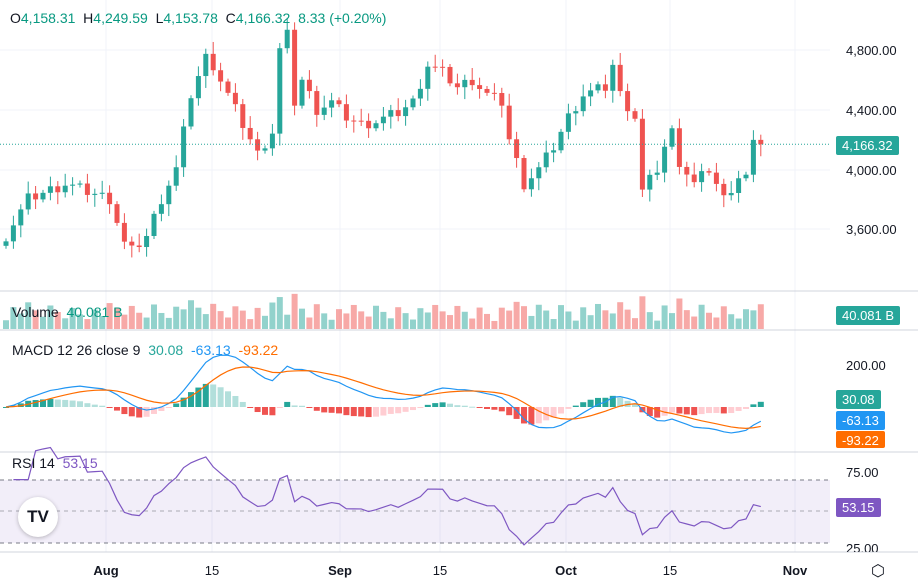 The height and width of the screenshot is (586, 918). What do you see at coordinates (38, 517) in the screenshot?
I see `tradingview-logo: TV` at bounding box center [38, 517].